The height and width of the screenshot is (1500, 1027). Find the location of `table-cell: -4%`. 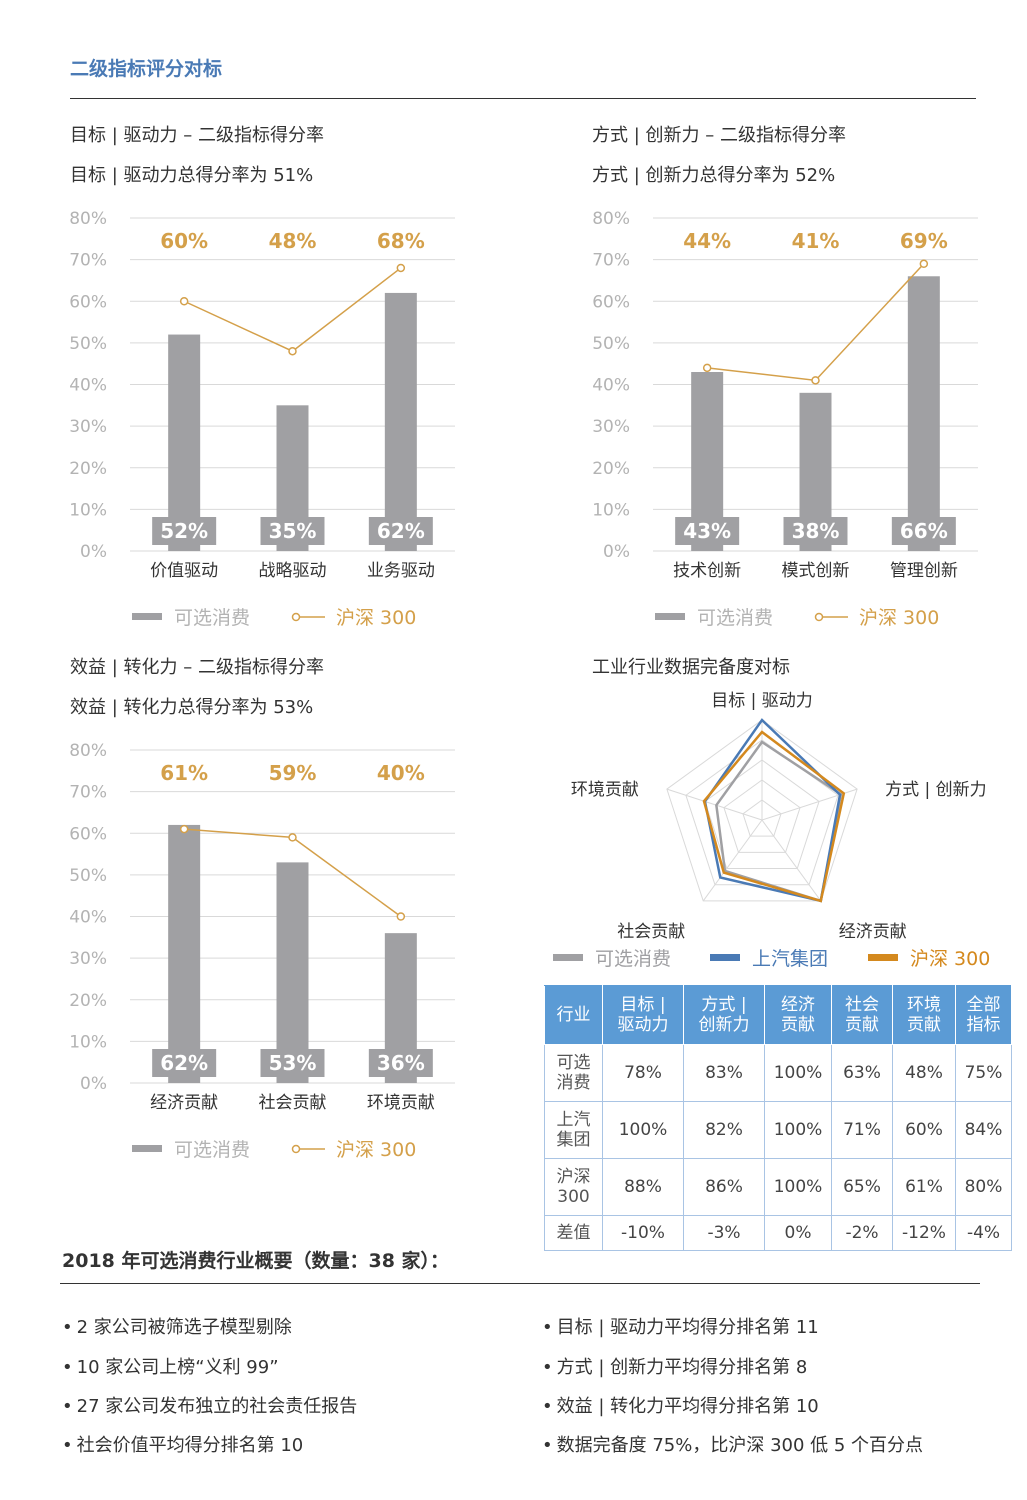

table-cell: -4% is located at coordinates (983, 1233).